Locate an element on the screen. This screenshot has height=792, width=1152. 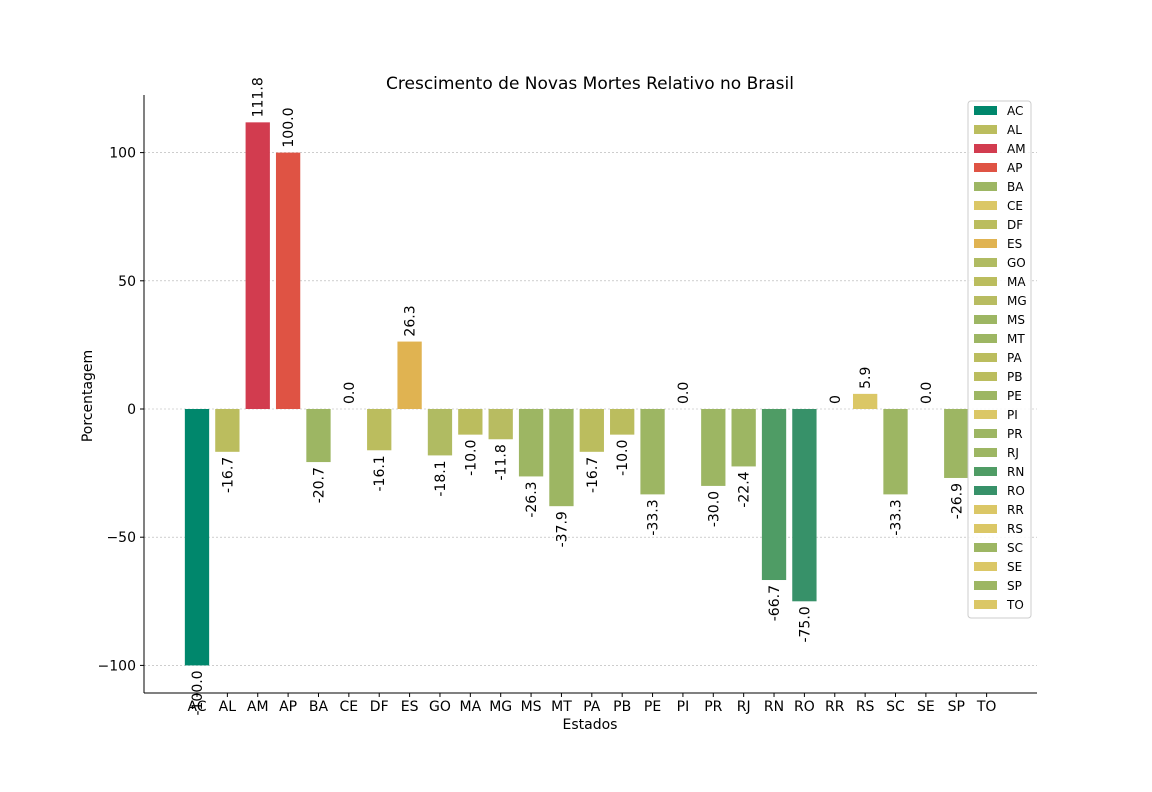
bar-go is located at coordinates (440, 432).